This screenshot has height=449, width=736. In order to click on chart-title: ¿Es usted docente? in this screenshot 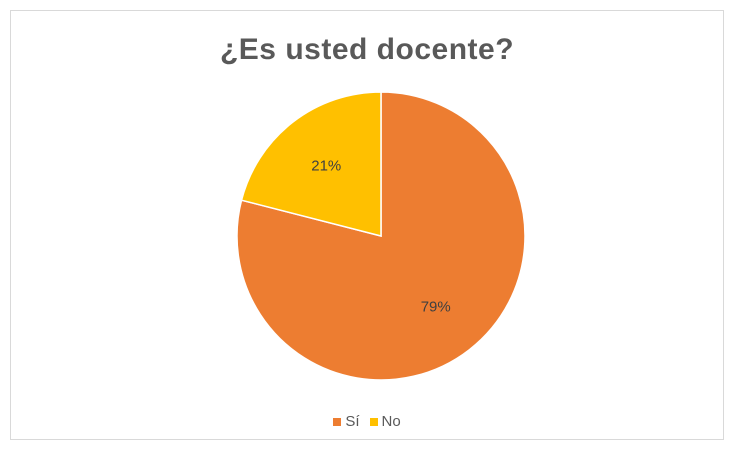, I will do `click(367, 49)`.